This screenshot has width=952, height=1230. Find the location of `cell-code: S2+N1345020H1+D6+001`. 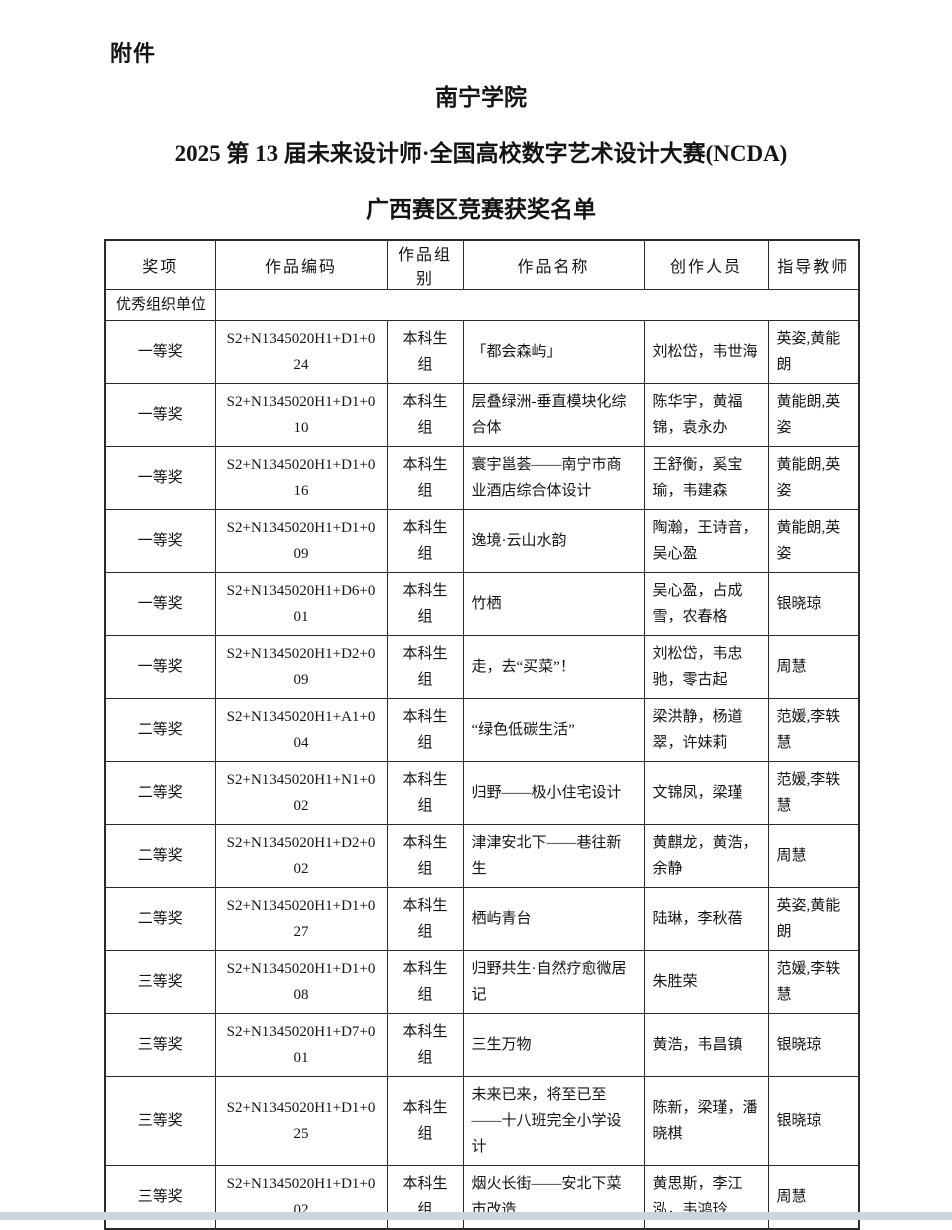

cell-code: S2+N1345020H1+D6+001 is located at coordinates (301, 604).